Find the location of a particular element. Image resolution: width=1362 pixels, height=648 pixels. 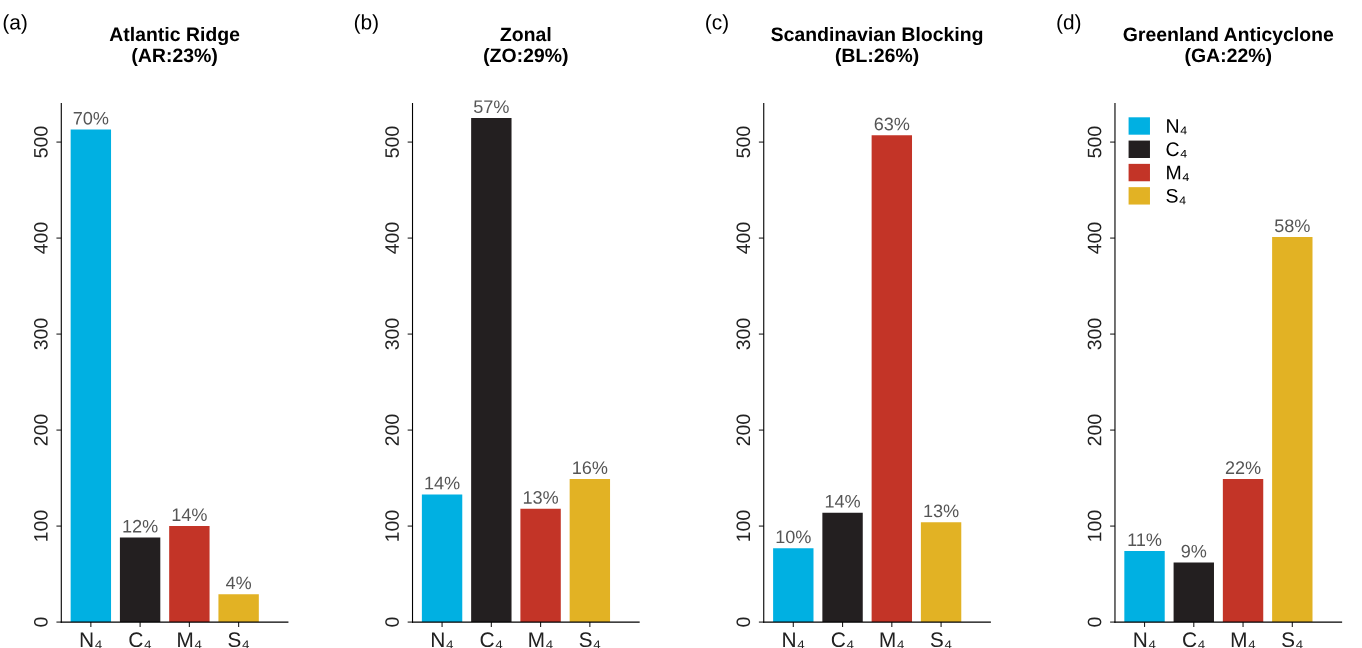

annotation: 57% is located at coordinates (491, 107).